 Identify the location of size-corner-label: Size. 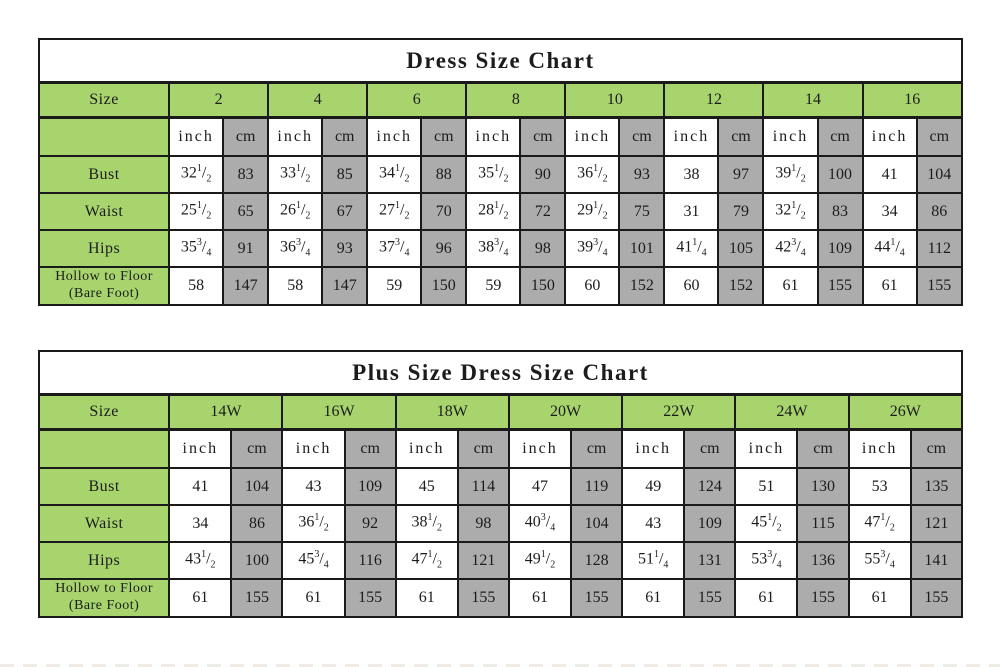
(104, 412).